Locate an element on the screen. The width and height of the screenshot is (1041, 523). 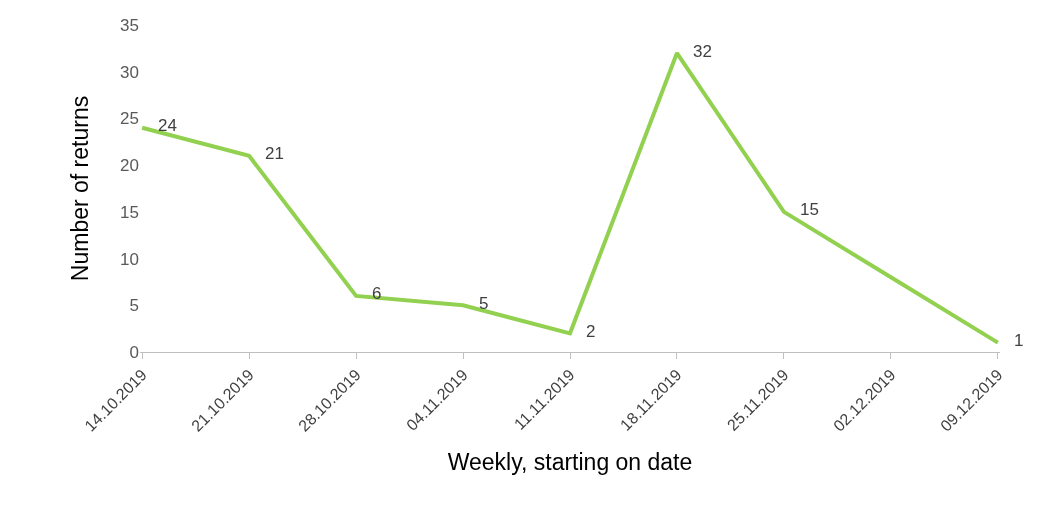
y-tick-label: 35 is located at coordinates (129, 25).